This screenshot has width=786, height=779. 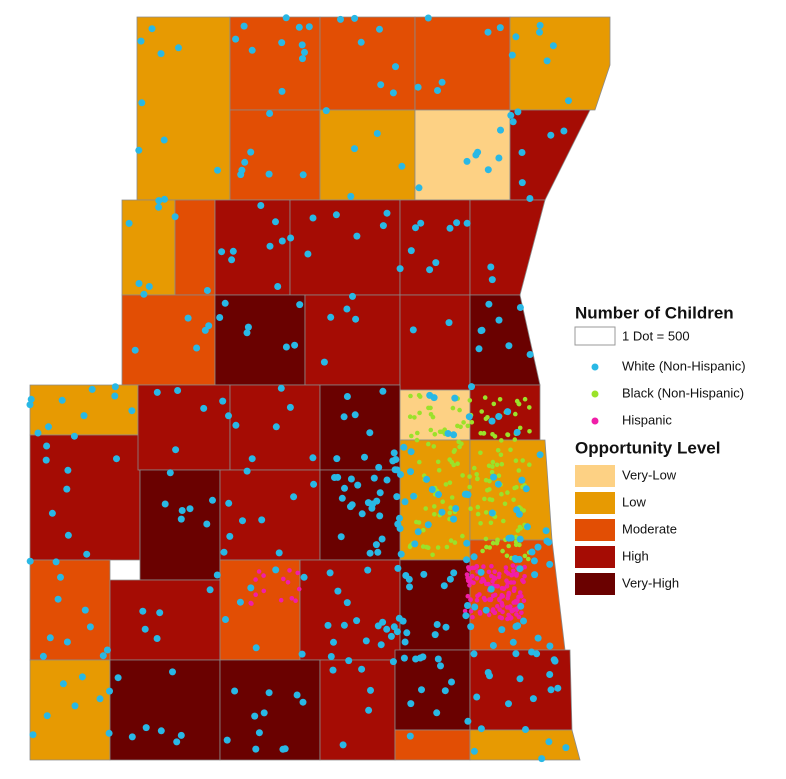 What do you see at coordinates (647, 419) in the screenshot?
I see `legend-dot-label: Hispanic` at bounding box center [647, 419].